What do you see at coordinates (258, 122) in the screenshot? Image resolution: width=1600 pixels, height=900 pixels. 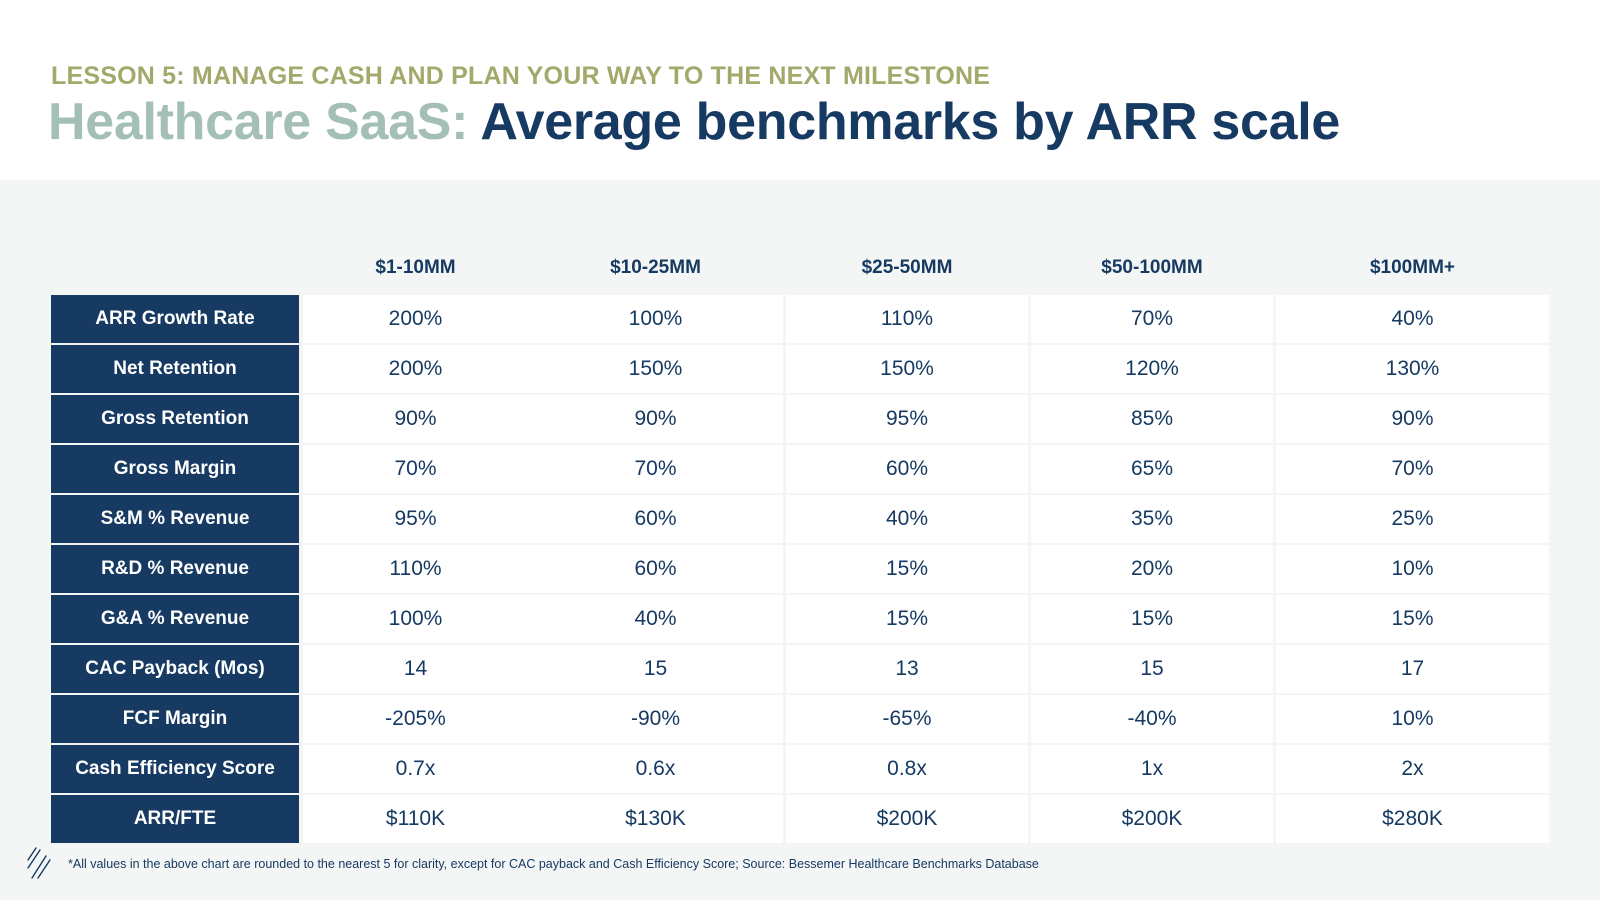 I see `title-prefix: Healthcare SaaS:` at bounding box center [258, 122].